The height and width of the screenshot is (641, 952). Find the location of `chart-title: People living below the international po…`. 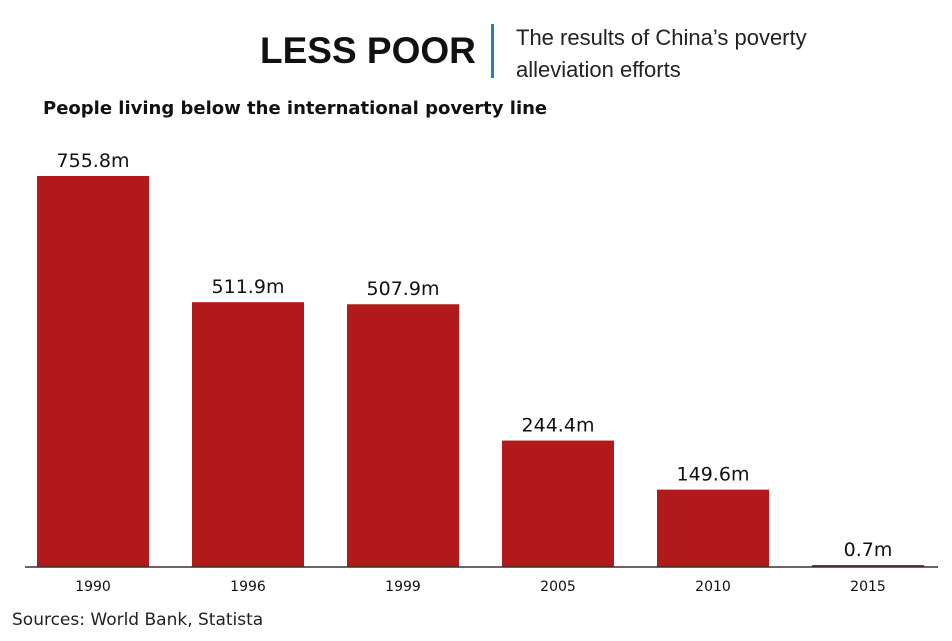

chart-title: People living below the international po… is located at coordinates (295, 108).